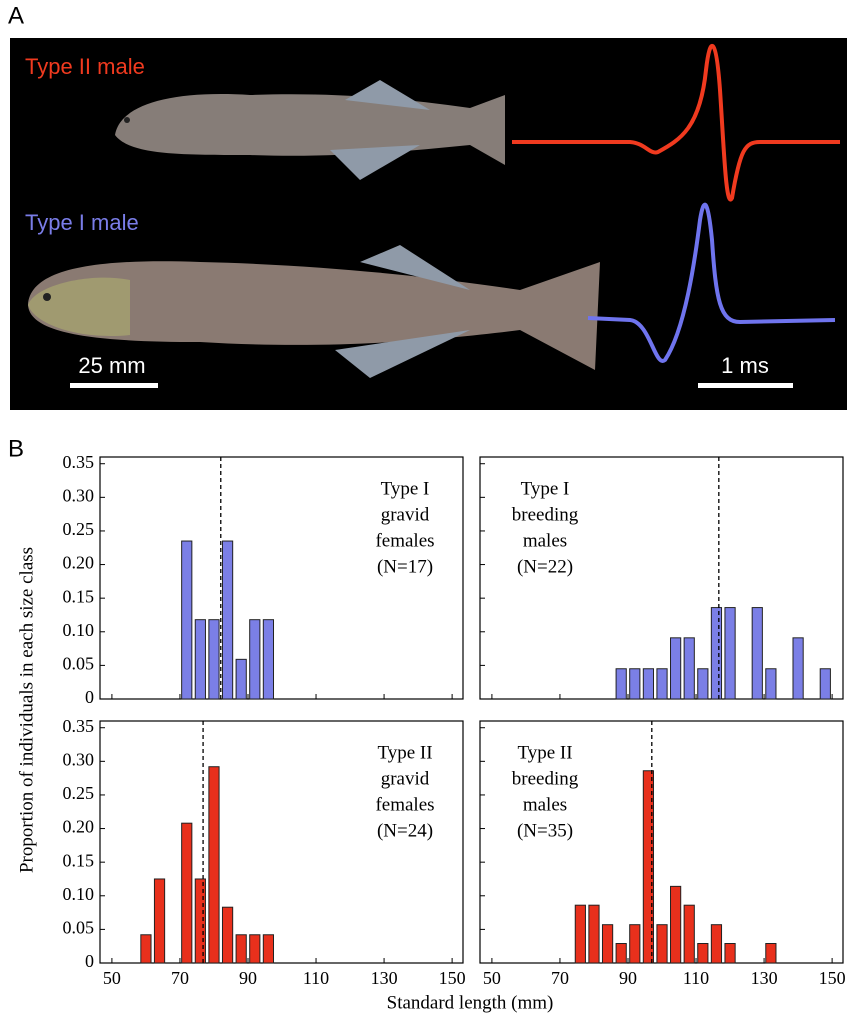 The height and width of the screenshot is (1017, 857). I want to click on panel-label: B, so click(16, 448).